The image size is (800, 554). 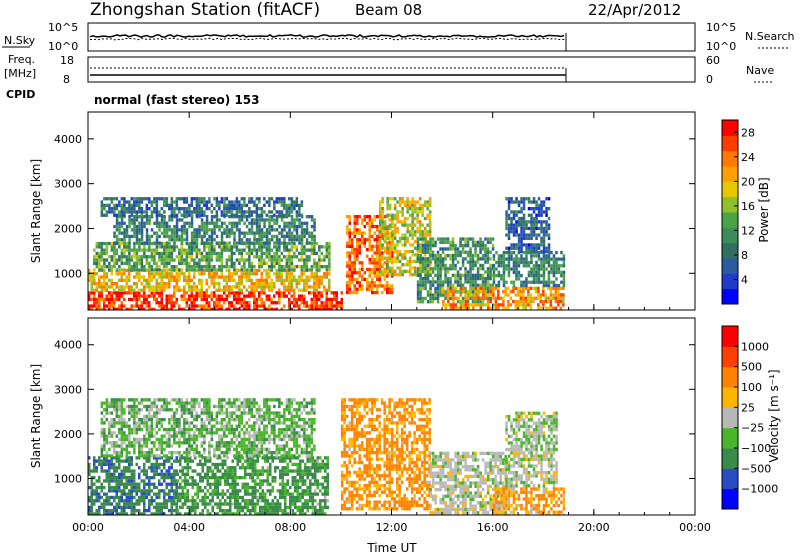 I want to click on nsearch-tick-bottom: 10^0, so click(x=721, y=46).